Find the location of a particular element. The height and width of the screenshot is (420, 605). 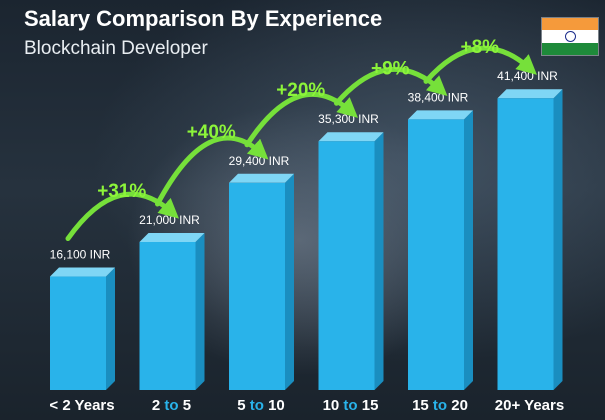

value-label: 38,400 INR is located at coordinates (438, 97).